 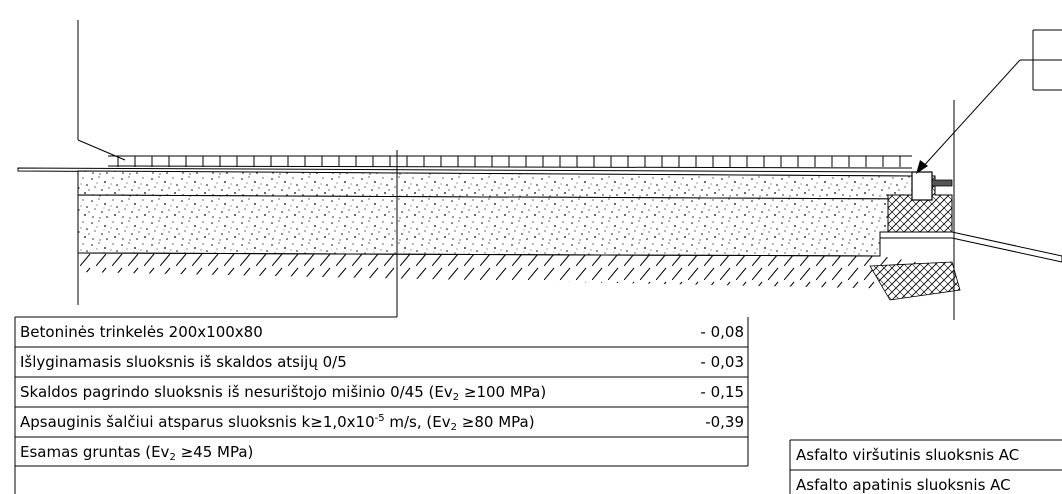 I want to click on frost-protection-layer, so click(x=495, y=225).